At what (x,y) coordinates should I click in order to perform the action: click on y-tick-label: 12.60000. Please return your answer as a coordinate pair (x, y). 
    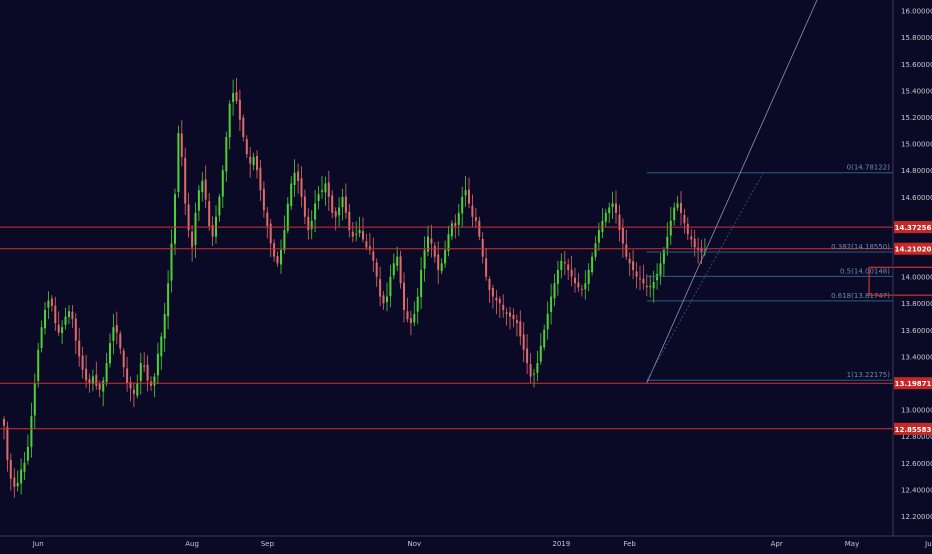
    Looking at the image, I should click on (916, 464).